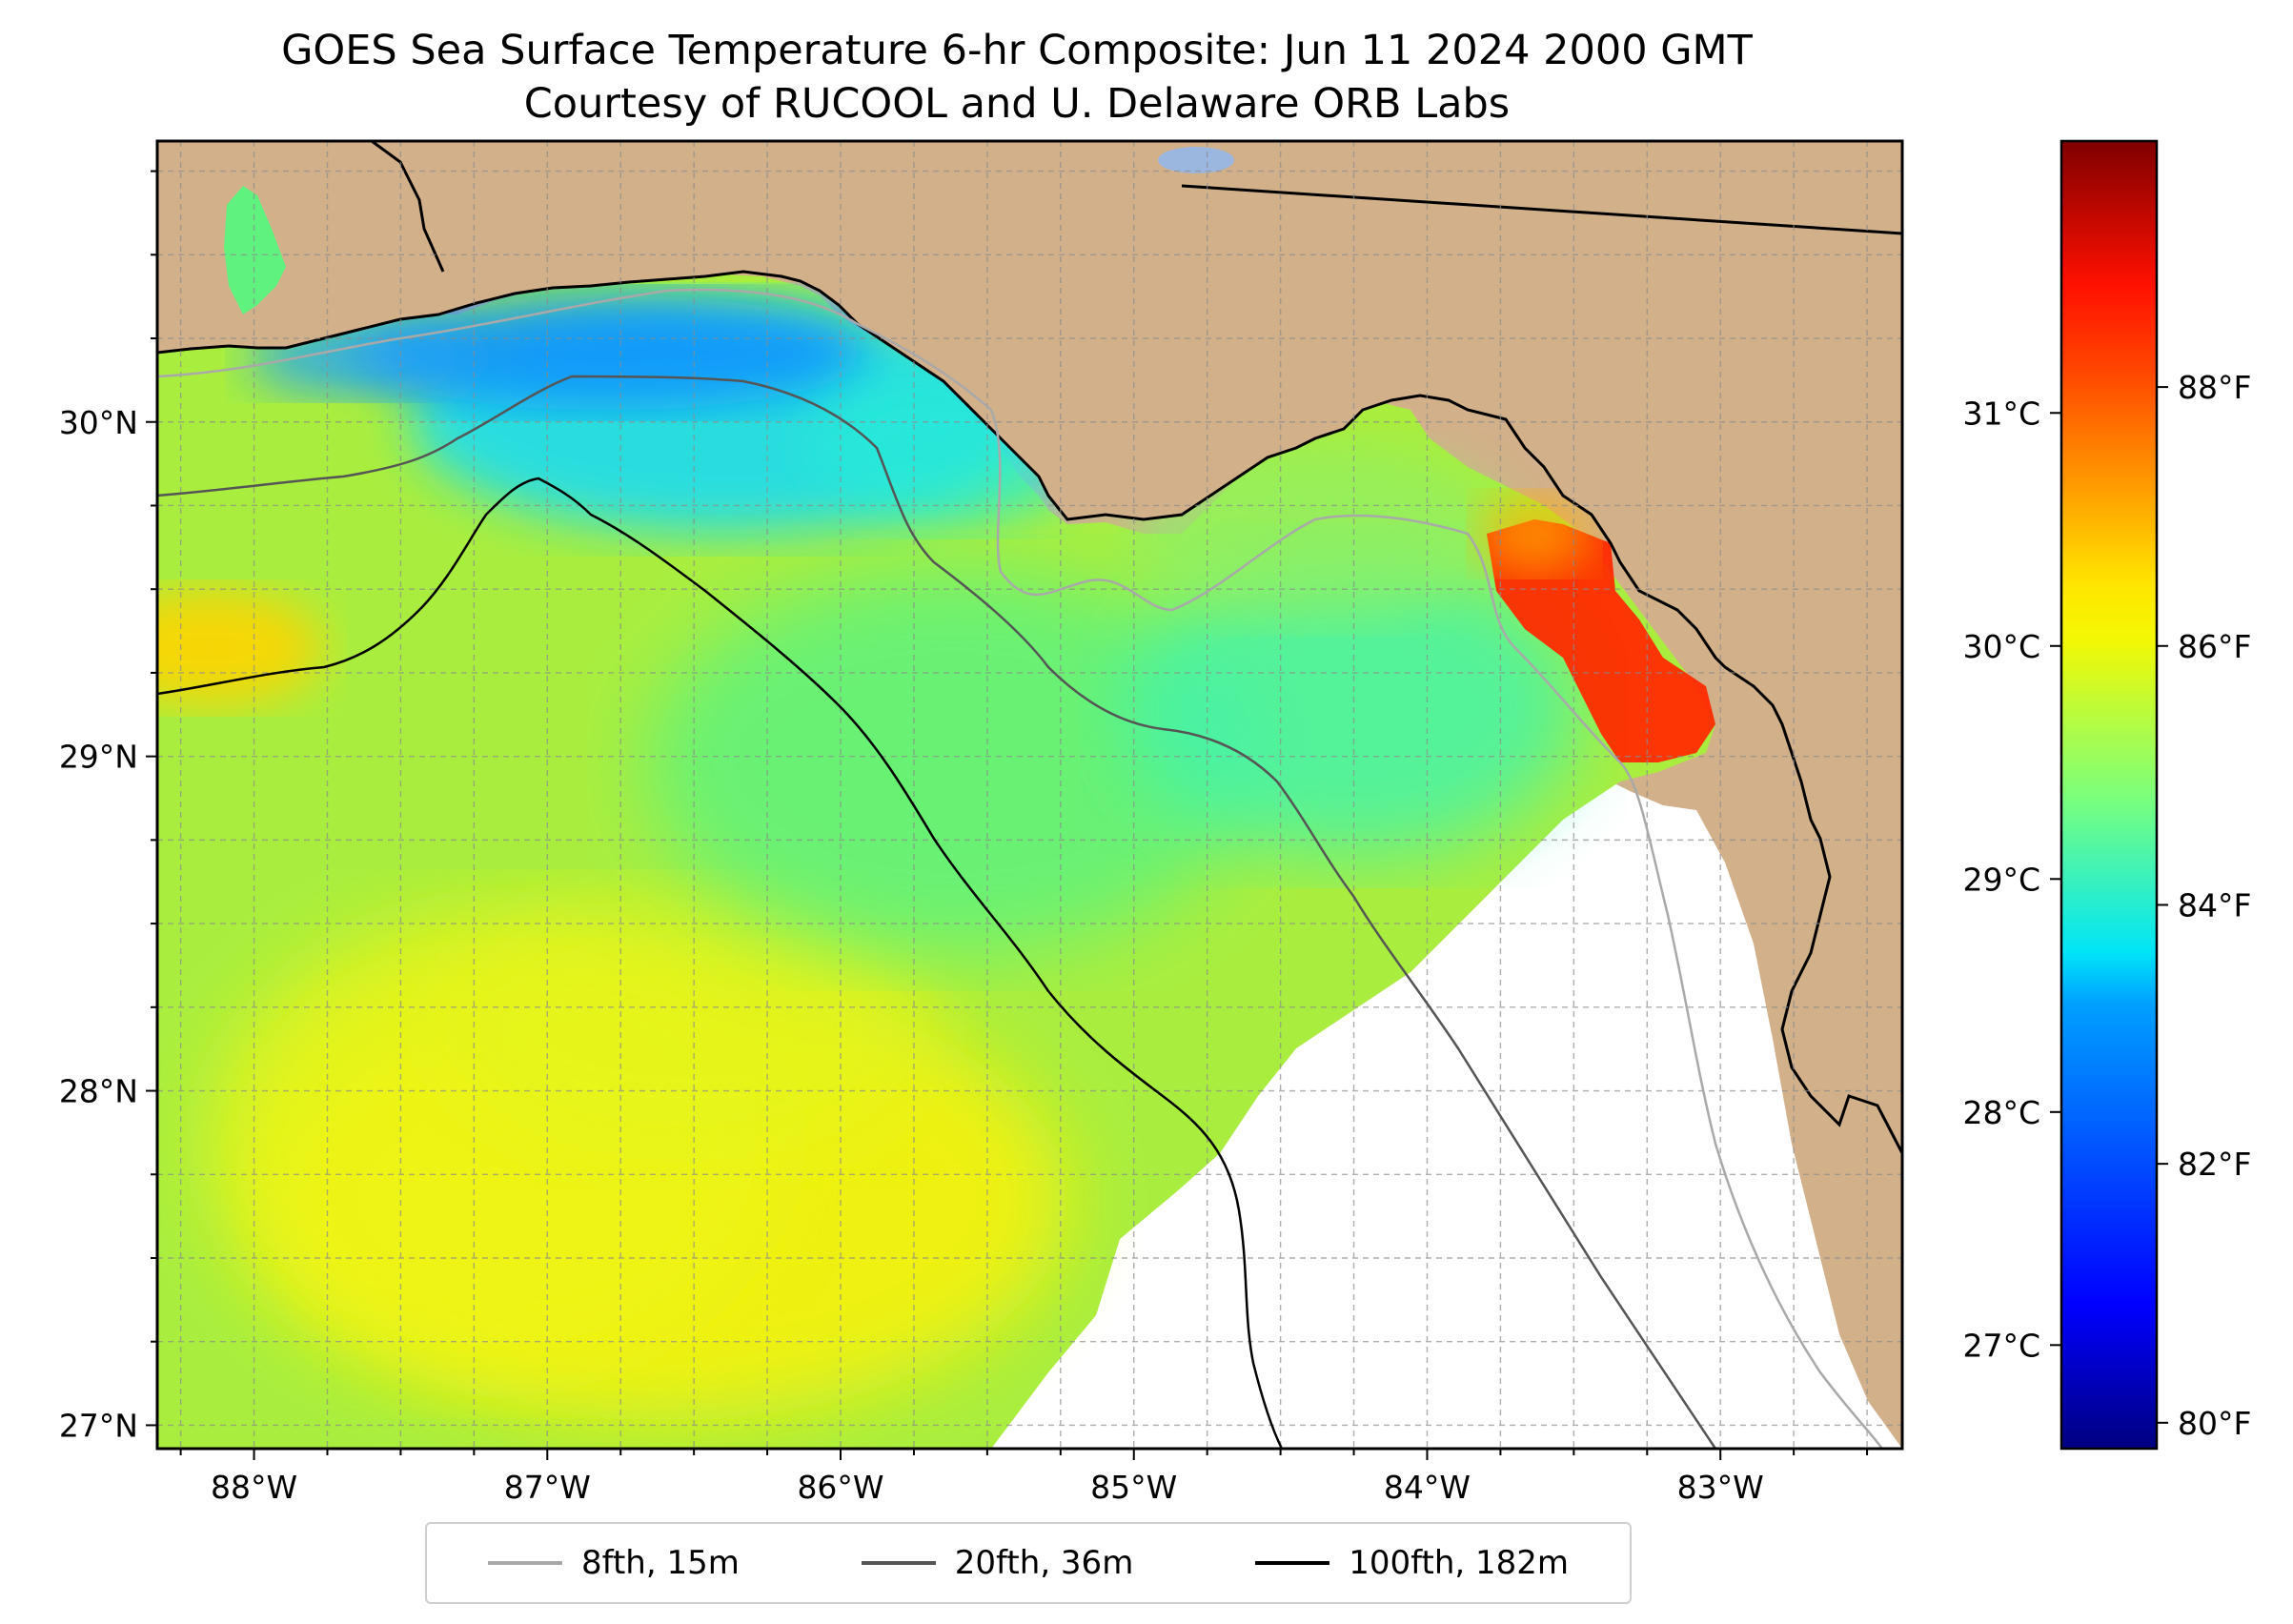 Image resolution: width=2293 pixels, height=1624 pixels. What do you see at coordinates (2001, 1345) in the screenshot?
I see `colorbar-c-label: 27°C` at bounding box center [2001, 1345].